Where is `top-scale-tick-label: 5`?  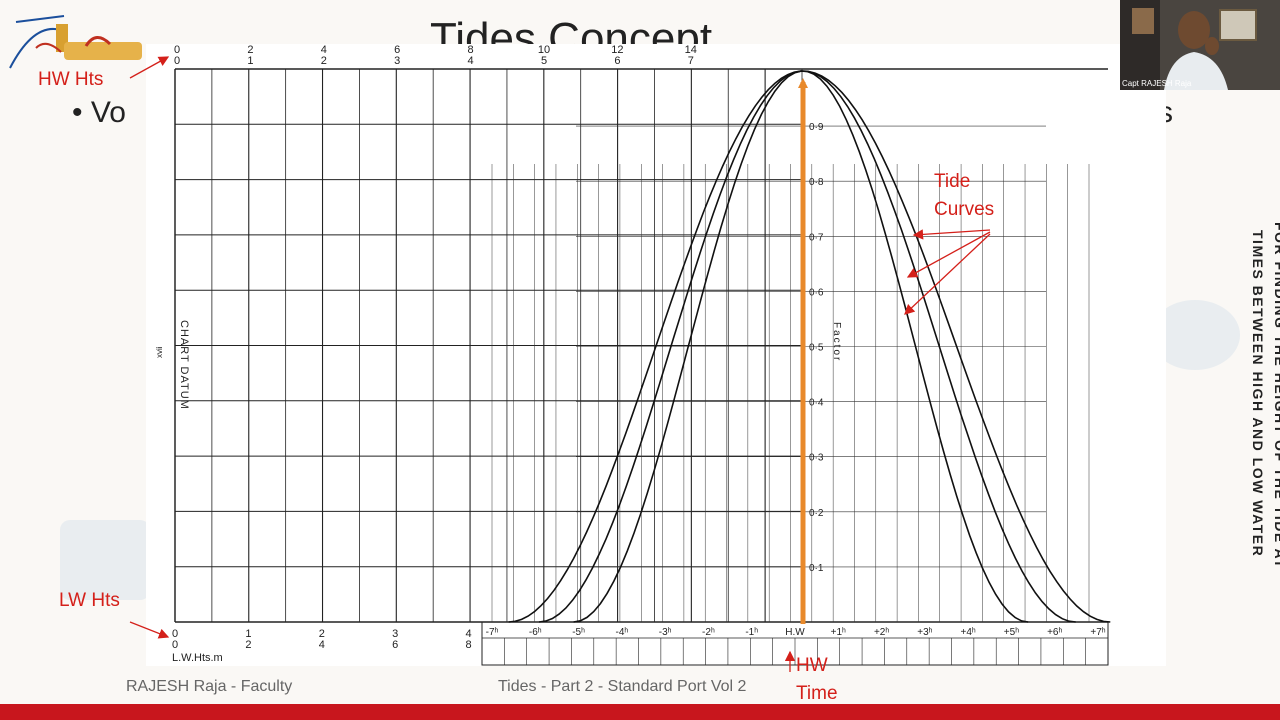
top-scale-tick-label: 5 is located at coordinates (544, 61).